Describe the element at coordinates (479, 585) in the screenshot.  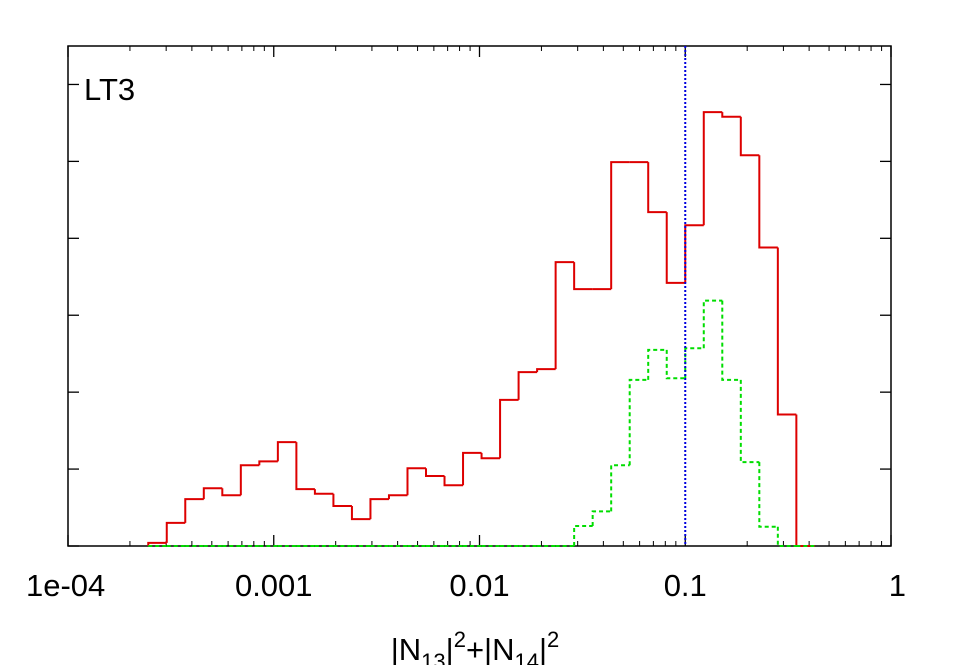
I see `x-tick-label: 0.01` at that location.